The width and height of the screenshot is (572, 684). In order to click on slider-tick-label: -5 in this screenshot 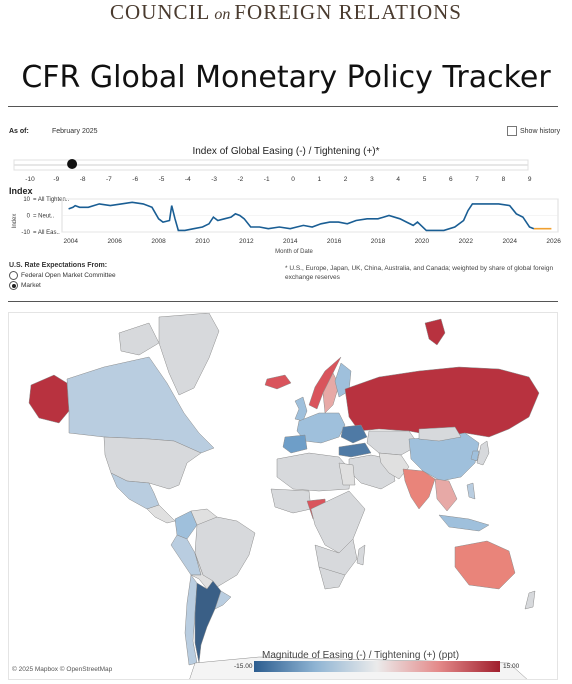, I will do `click(162, 179)`.